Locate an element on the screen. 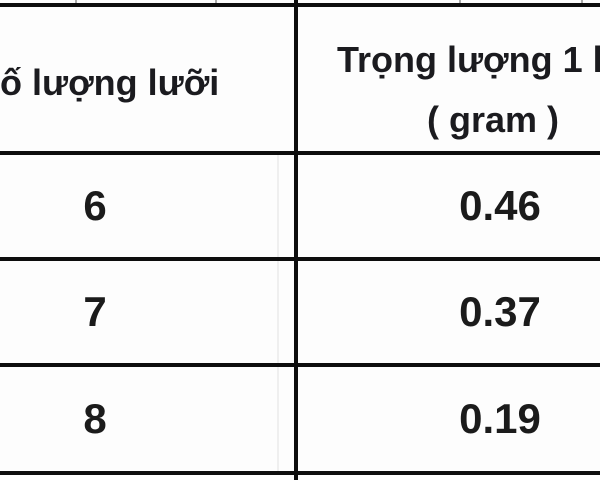 The image size is (600, 480). cell-weight-row3: 0.19 is located at coordinates (500, 418).